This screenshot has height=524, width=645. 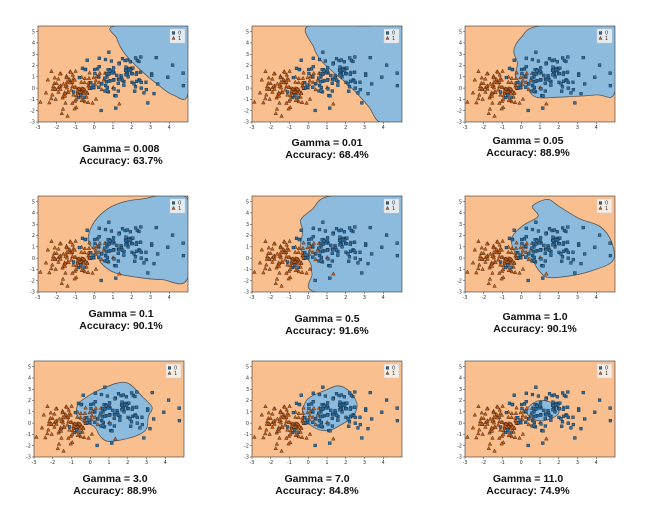 I want to click on y-tick-label: -3, so click(x=32, y=123).